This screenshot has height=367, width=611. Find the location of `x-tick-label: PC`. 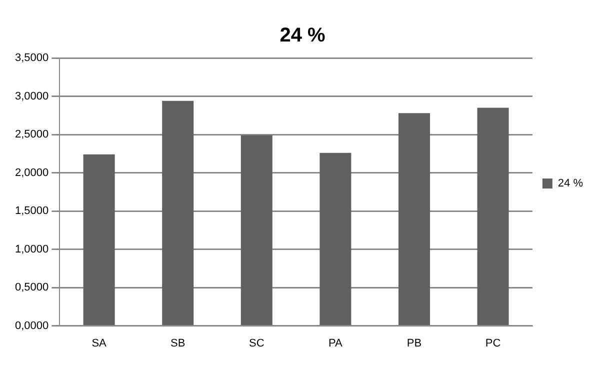

x-tick-label: PC is located at coordinates (493, 343).